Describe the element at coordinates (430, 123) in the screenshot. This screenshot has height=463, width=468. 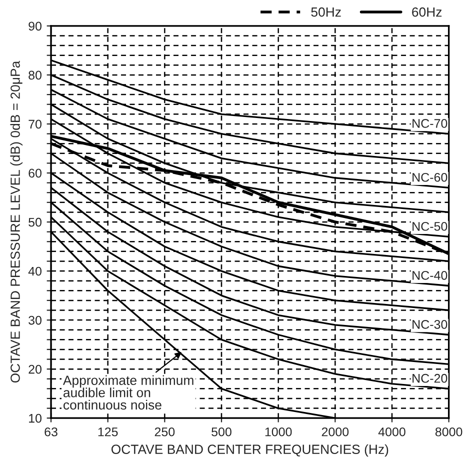
I see `annotation: NC-70` at that location.